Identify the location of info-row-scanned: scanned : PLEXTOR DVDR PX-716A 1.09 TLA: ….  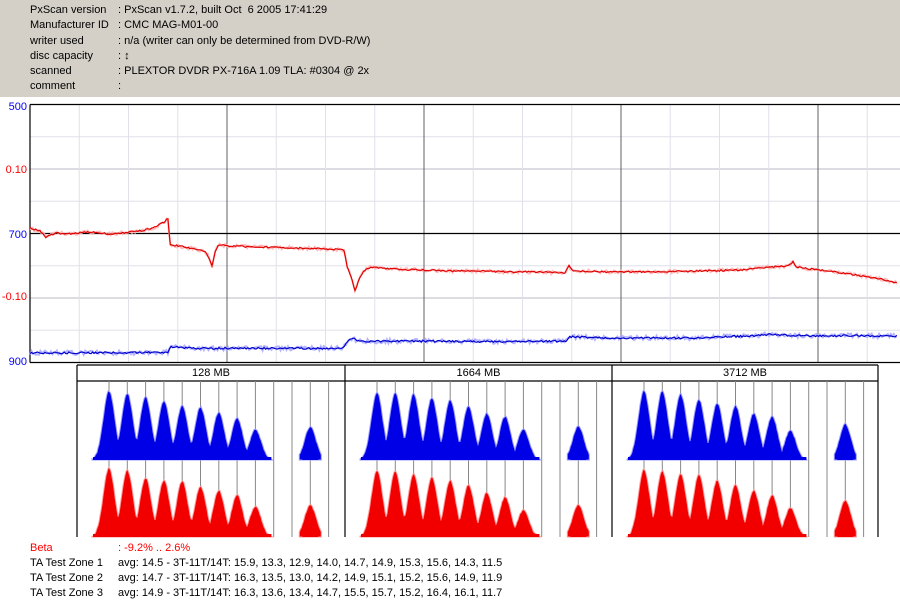
(450, 71).